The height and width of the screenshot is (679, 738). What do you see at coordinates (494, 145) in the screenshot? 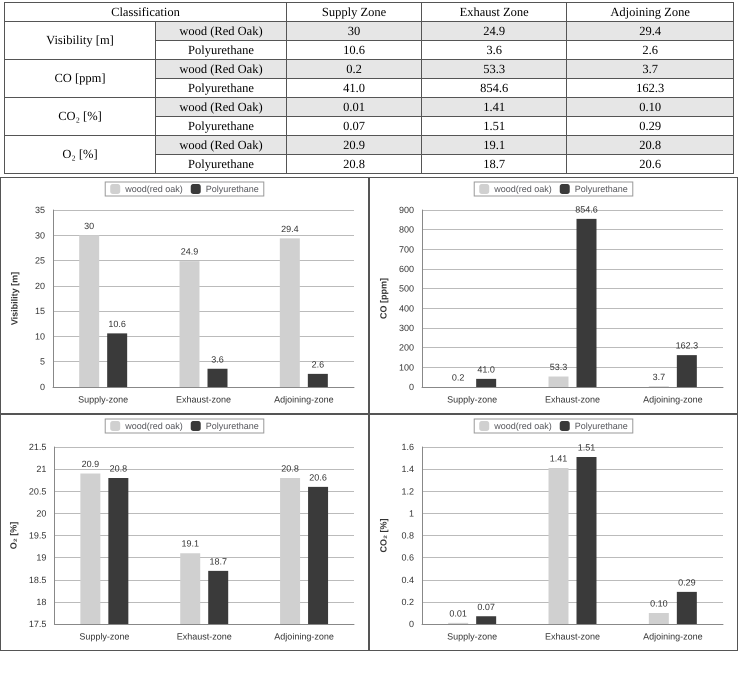
I see `text: 19.1` at bounding box center [494, 145].